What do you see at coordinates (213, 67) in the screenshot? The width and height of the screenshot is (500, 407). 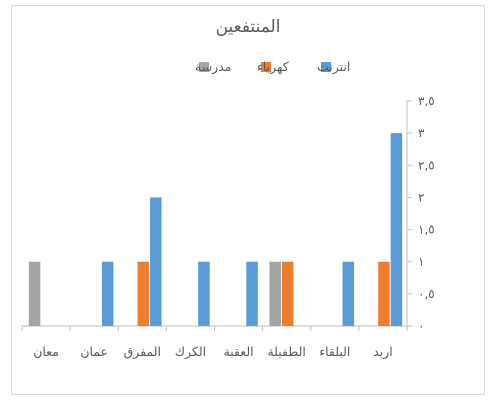 I see `legend-label-3: مدرسة` at bounding box center [213, 67].